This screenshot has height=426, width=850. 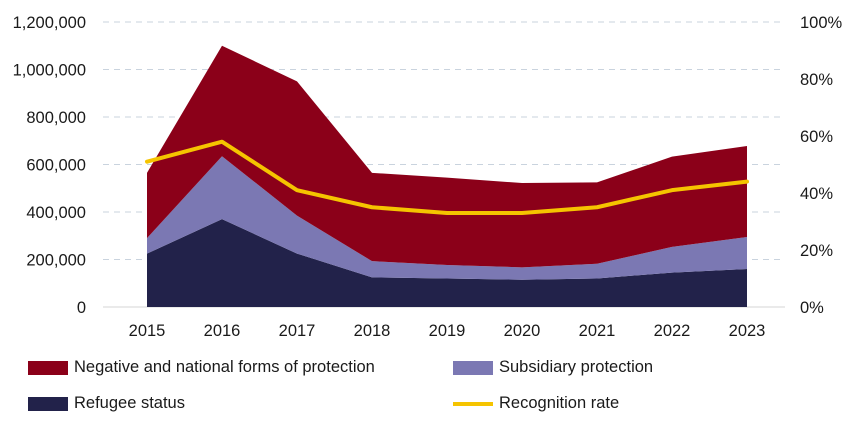 What do you see at coordinates (747, 331) in the screenshot?
I see `x-tick-label: 2023` at bounding box center [747, 331].